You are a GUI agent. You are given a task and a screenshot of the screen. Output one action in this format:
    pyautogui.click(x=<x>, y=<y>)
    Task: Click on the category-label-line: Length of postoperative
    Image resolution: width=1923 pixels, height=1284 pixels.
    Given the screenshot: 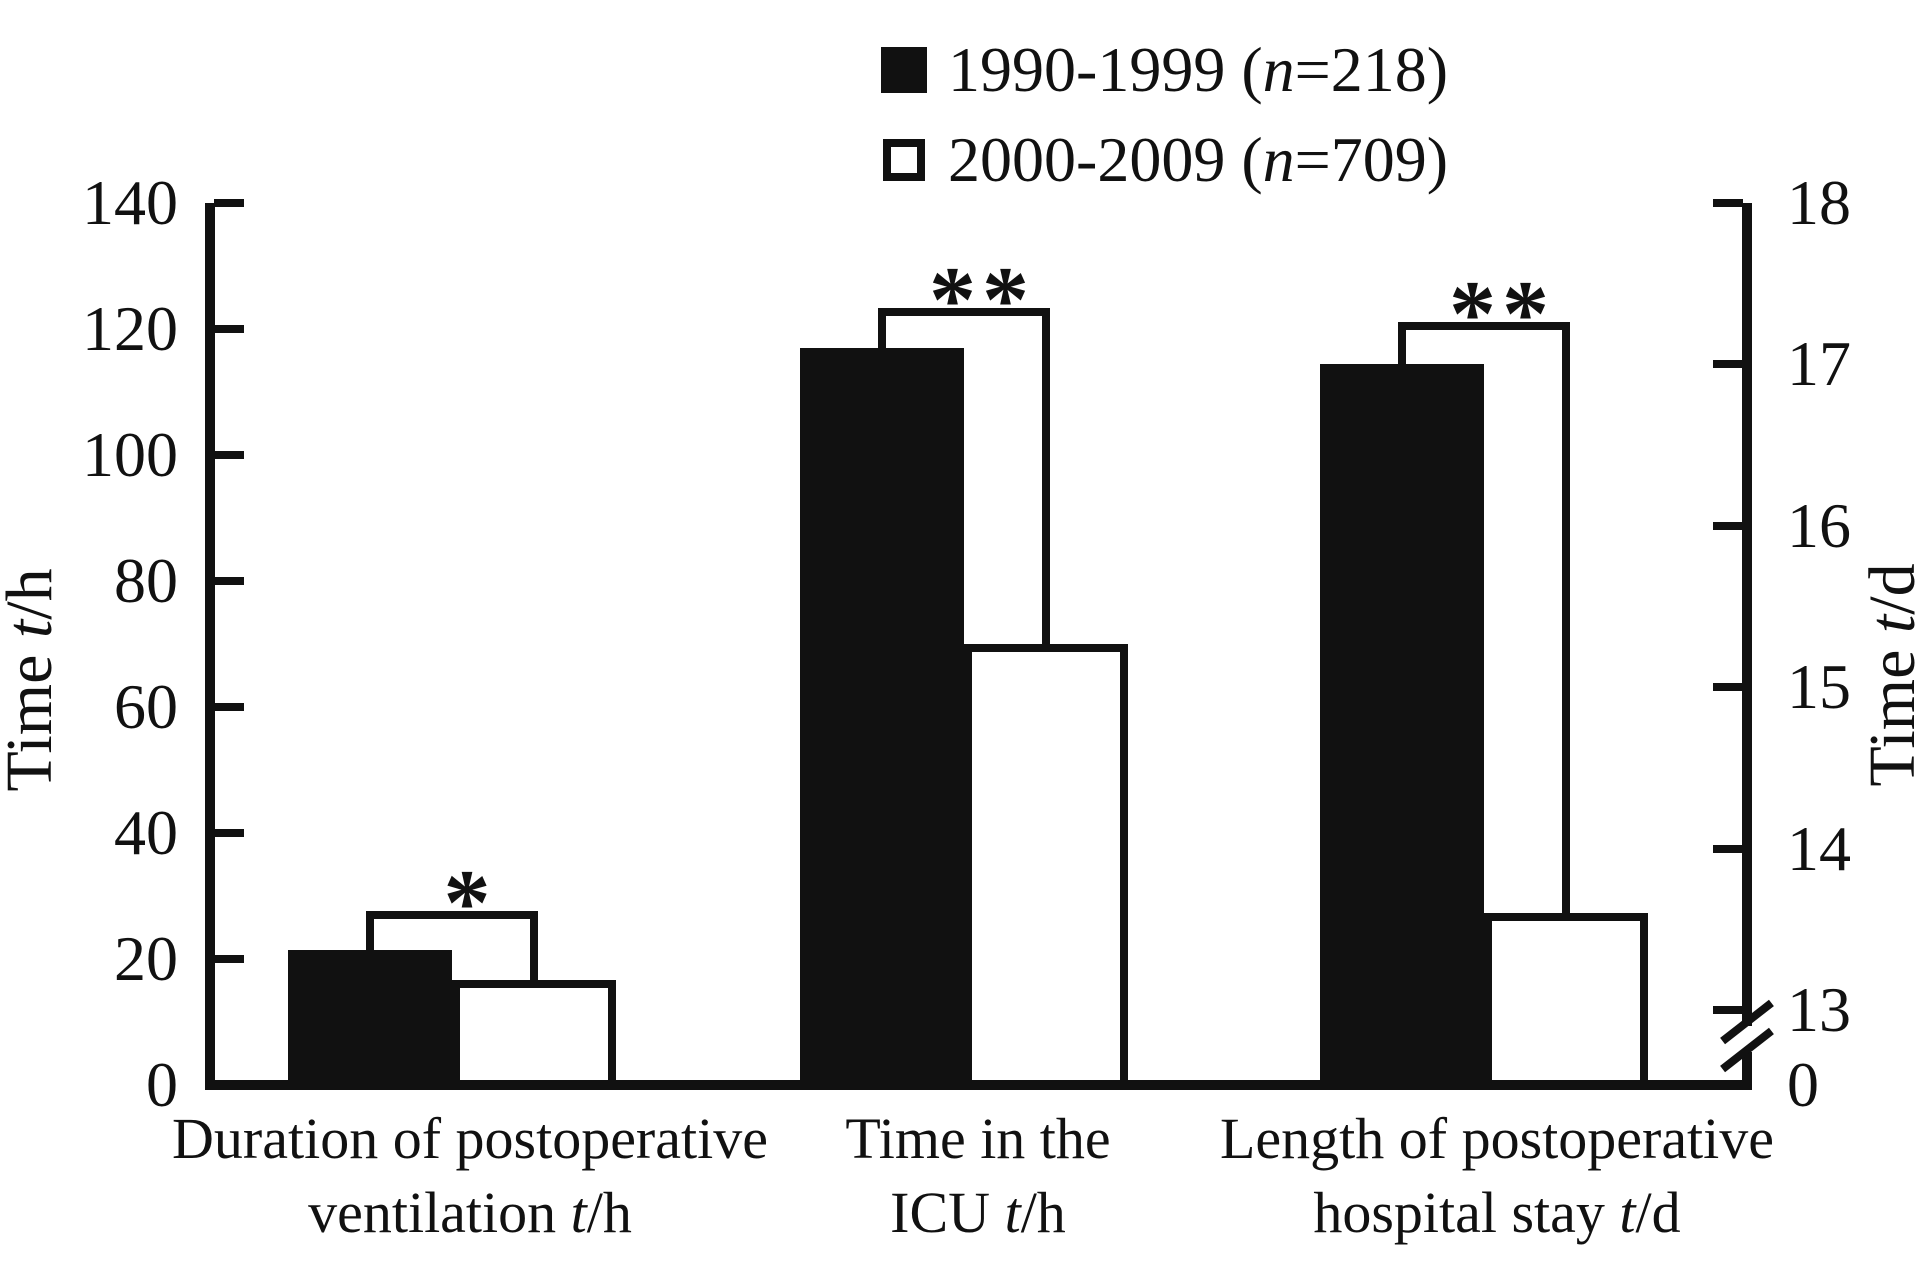 What is the action you would take?
    pyautogui.click(x=1497, y=1139)
    